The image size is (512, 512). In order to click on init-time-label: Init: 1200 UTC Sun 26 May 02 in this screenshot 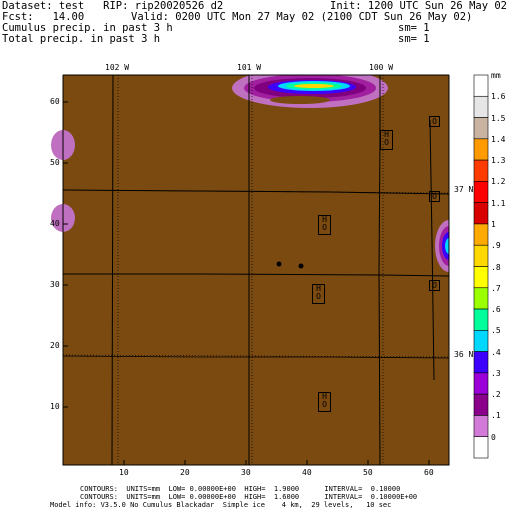, I will do `click(419, 6)`.